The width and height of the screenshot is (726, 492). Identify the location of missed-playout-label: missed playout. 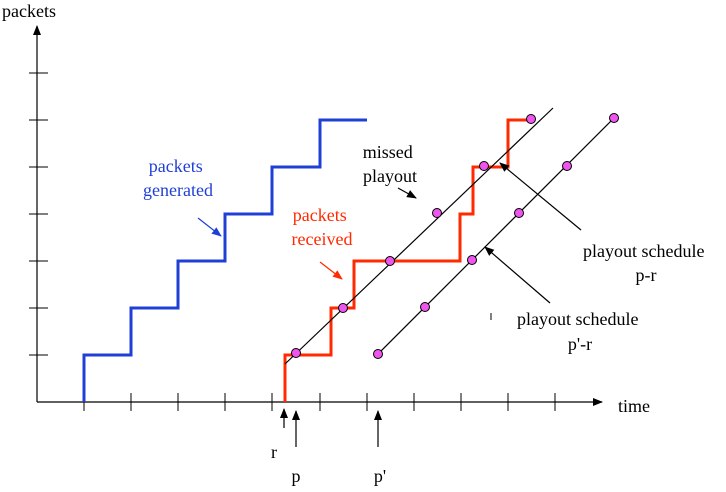
(390, 164).